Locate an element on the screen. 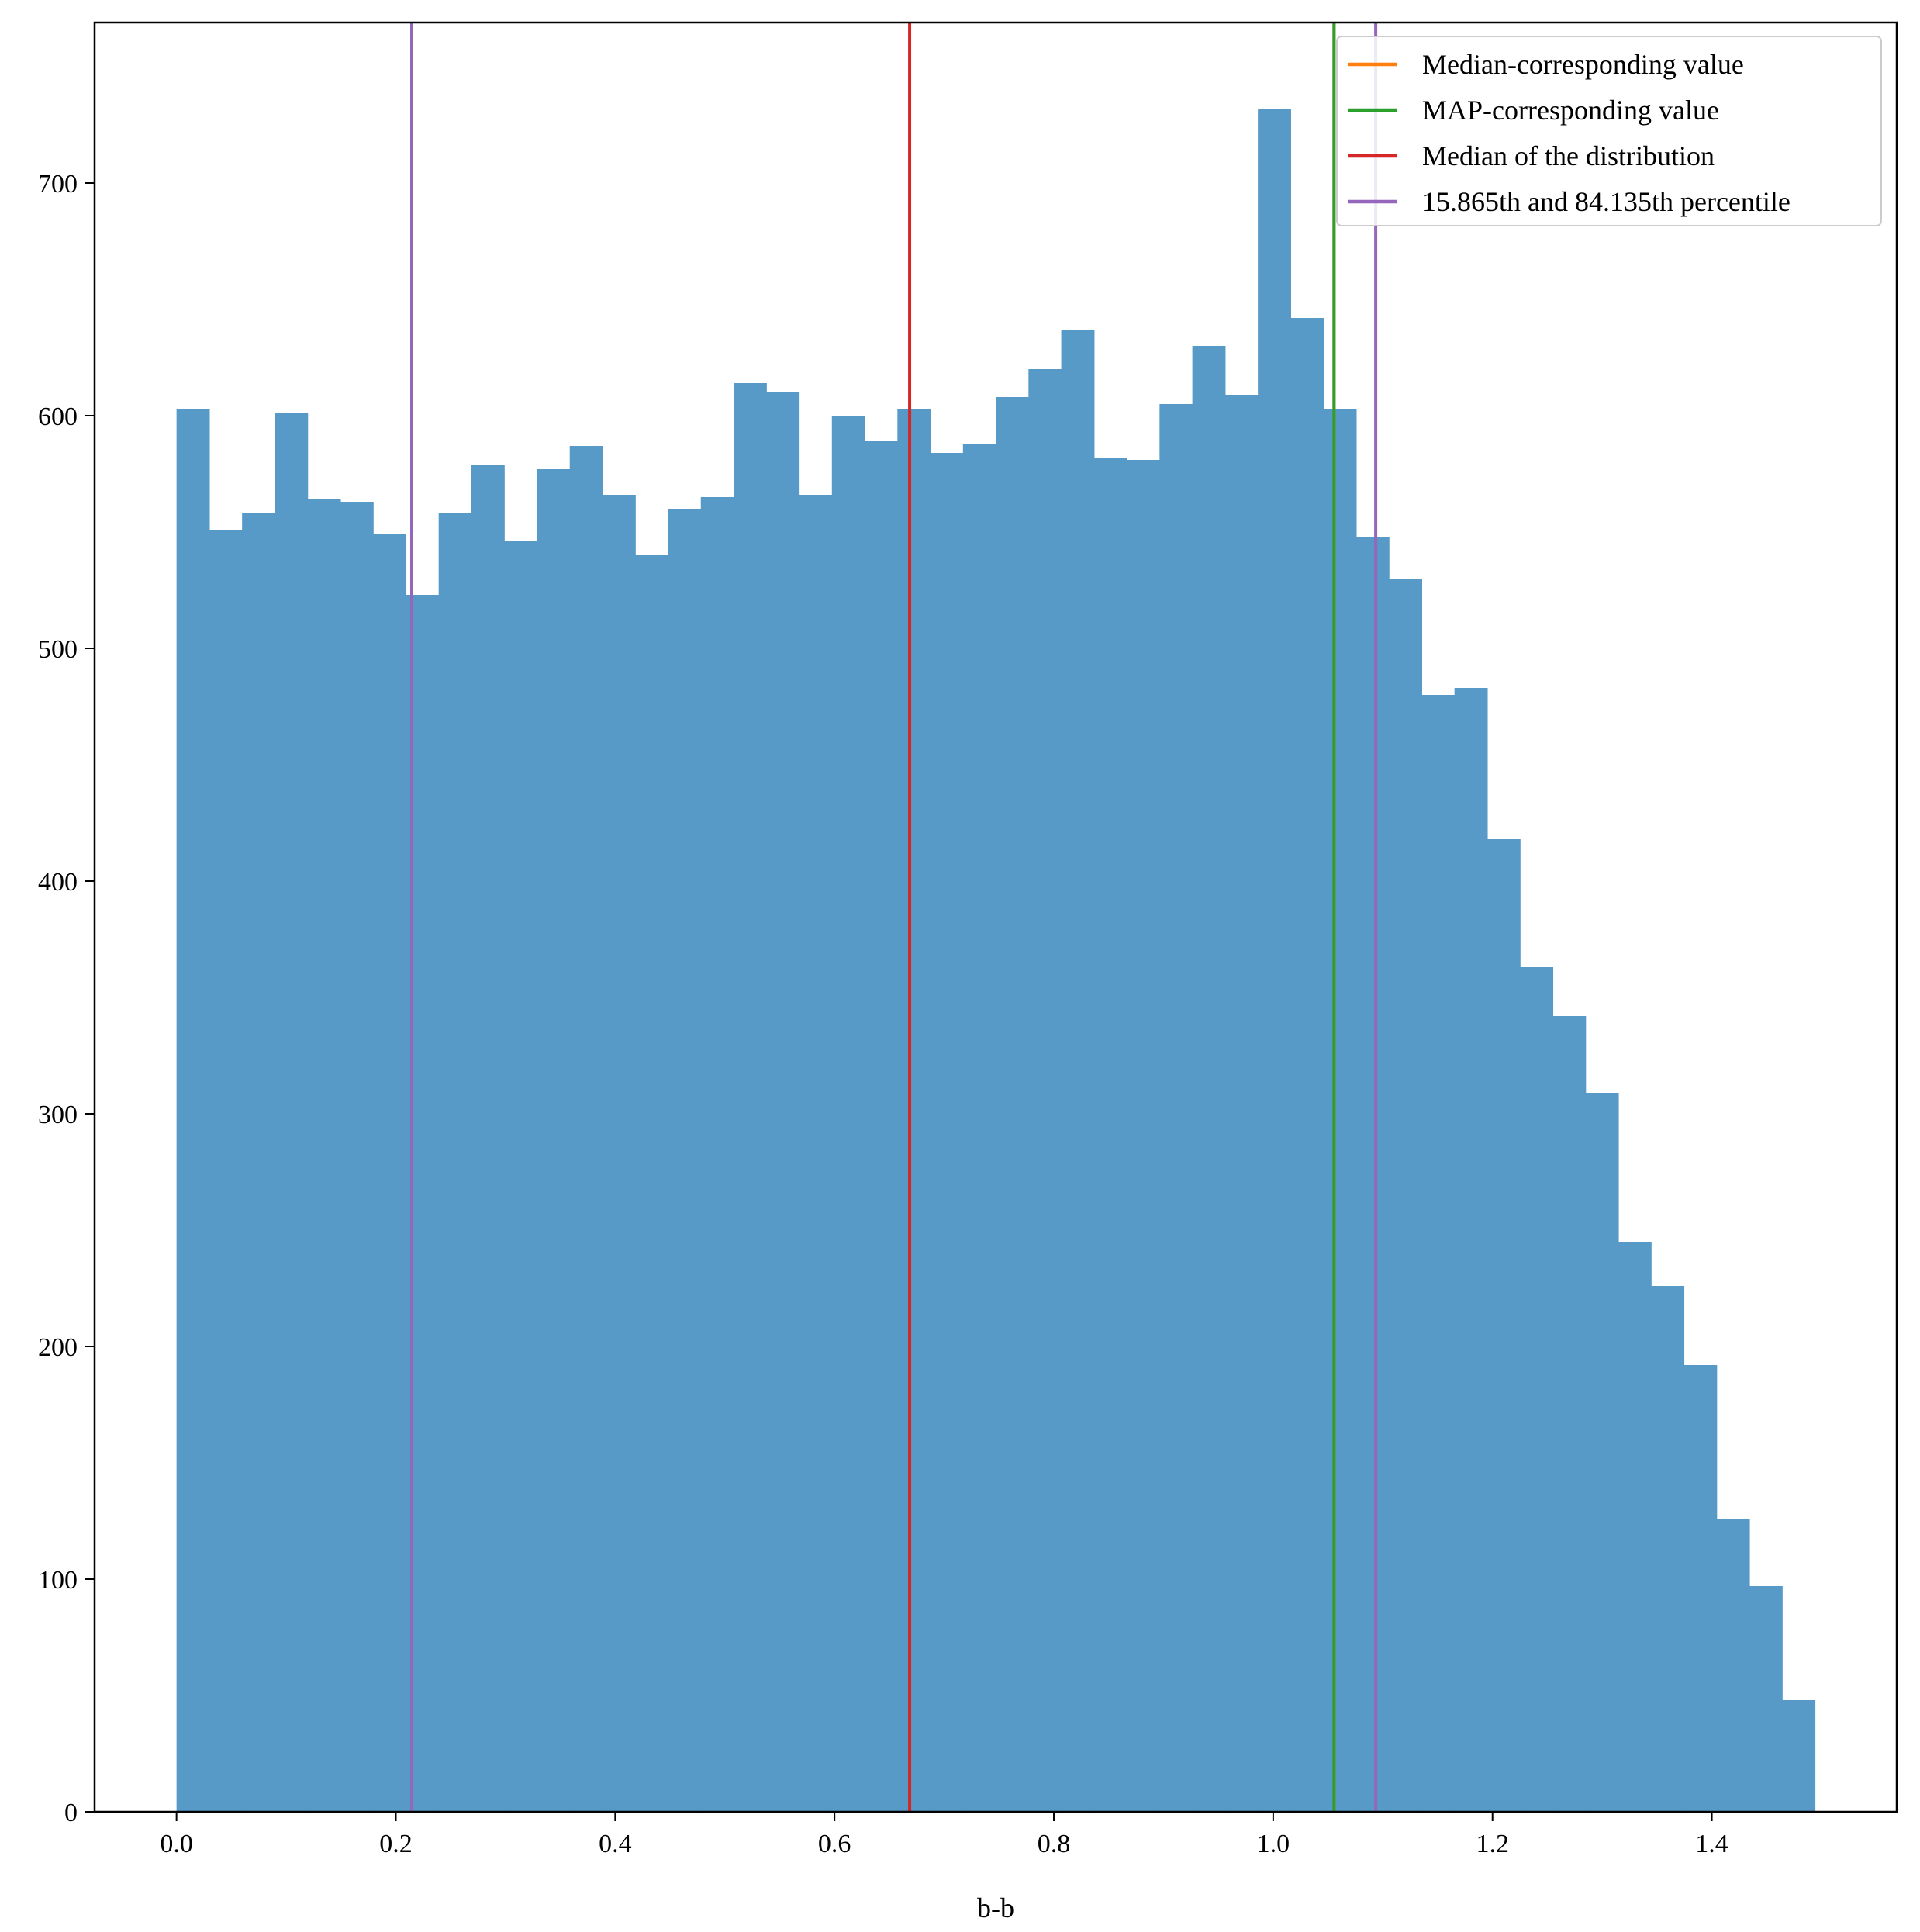  legend-label: Median of the distribution is located at coordinates (1568, 155).